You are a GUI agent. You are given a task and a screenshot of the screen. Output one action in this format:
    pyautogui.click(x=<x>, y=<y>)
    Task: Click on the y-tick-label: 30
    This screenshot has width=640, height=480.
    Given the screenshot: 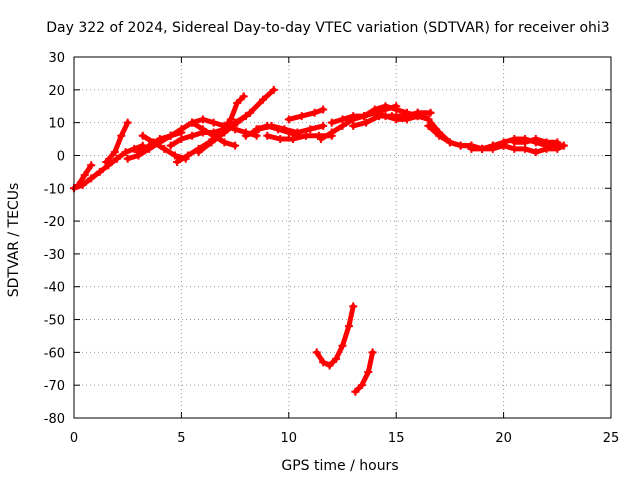 What is the action you would take?
    pyautogui.click(x=56, y=58)
    